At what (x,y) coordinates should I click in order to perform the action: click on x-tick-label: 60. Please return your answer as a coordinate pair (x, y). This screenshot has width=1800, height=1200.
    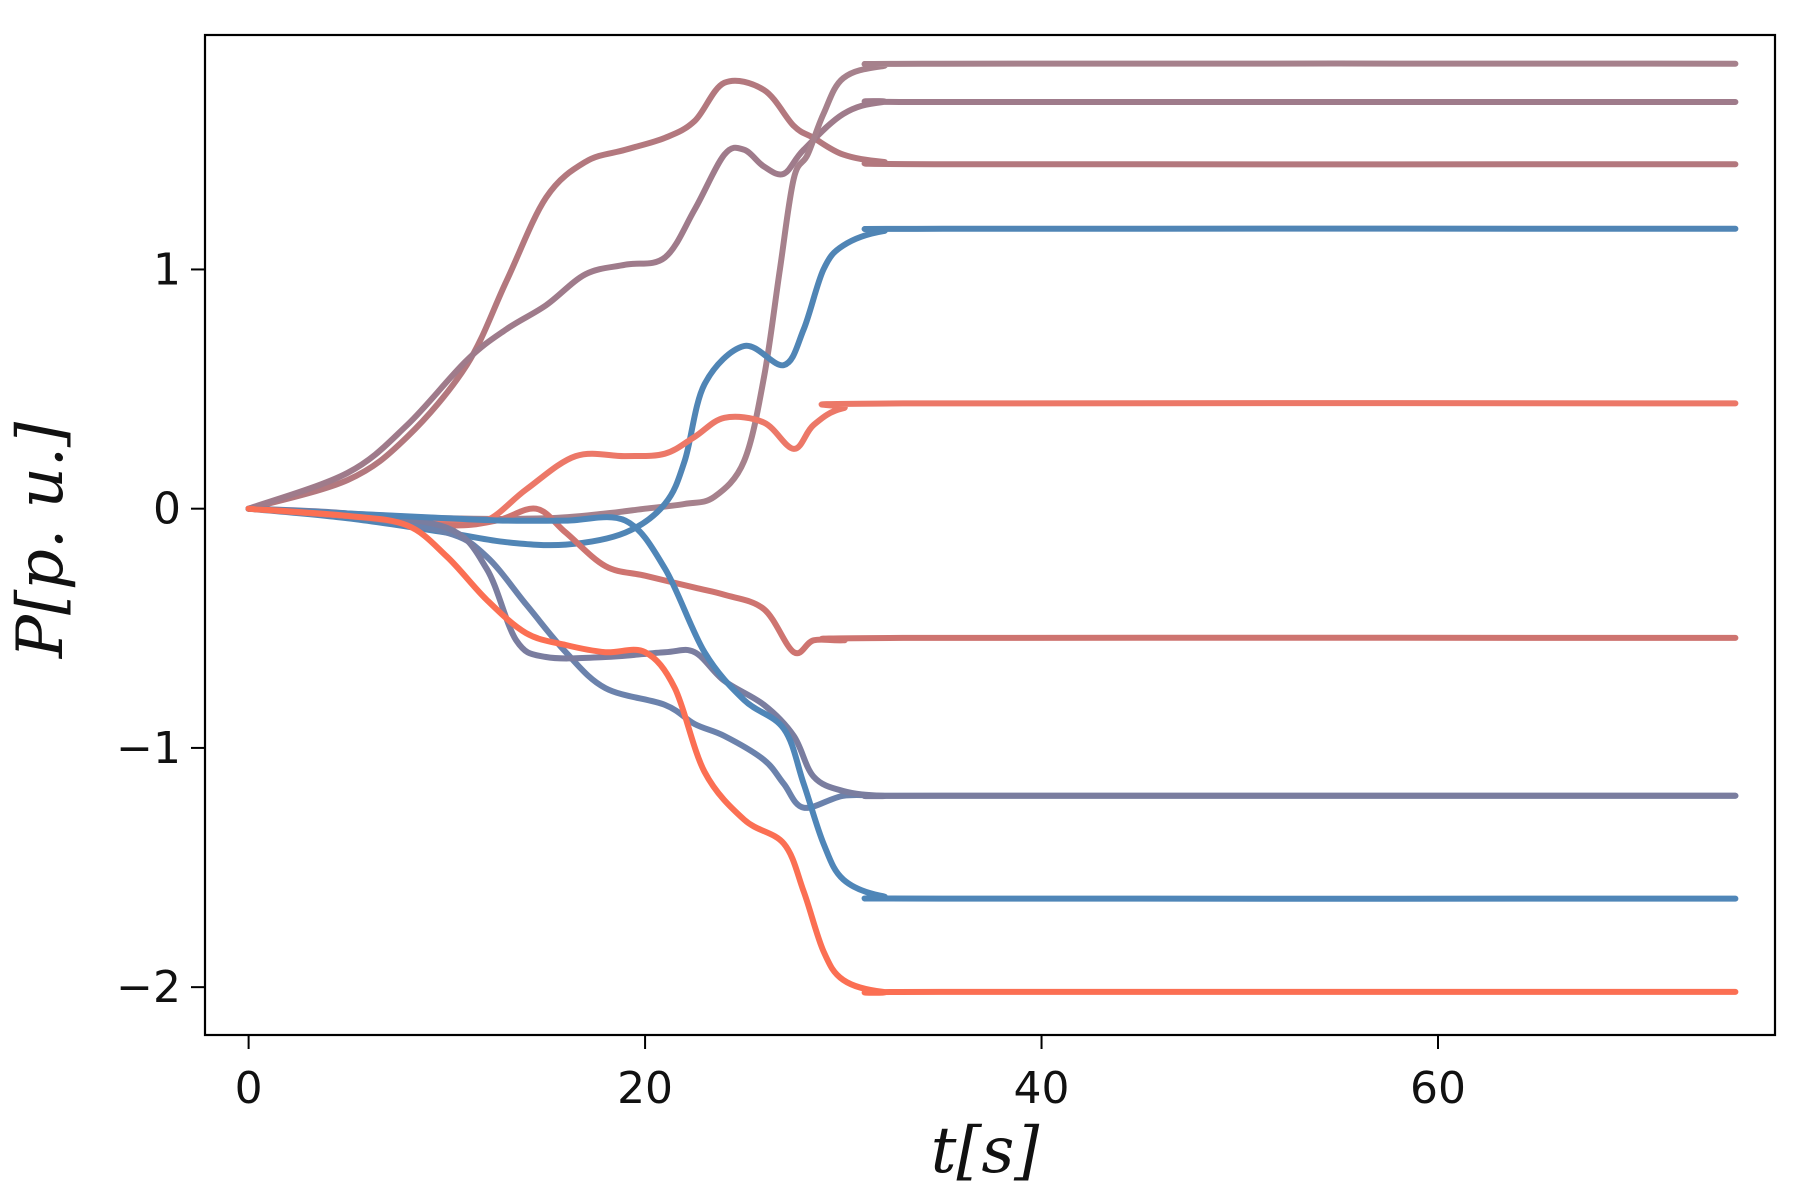
    Looking at the image, I should click on (1438, 1088).